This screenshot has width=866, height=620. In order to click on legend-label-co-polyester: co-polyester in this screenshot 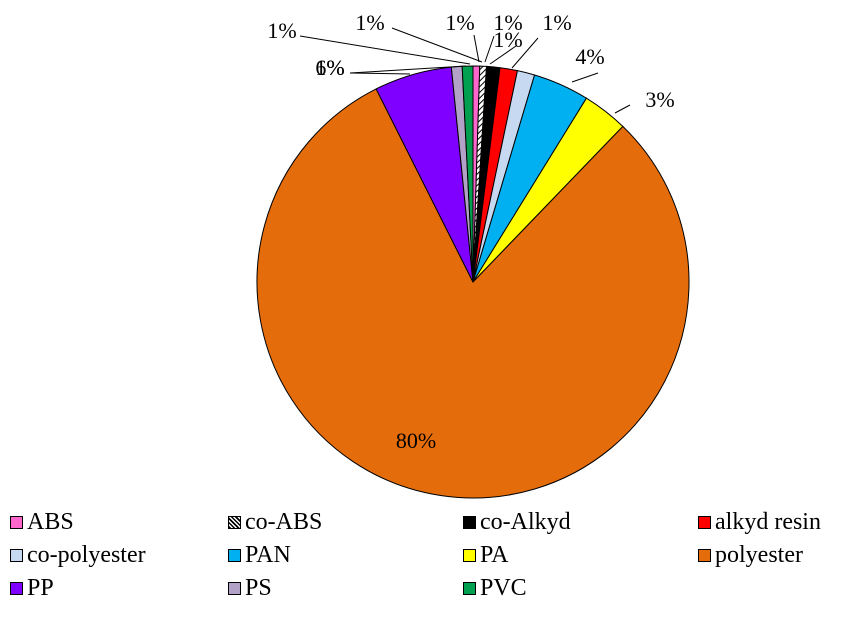, I will do `click(86, 555)`.